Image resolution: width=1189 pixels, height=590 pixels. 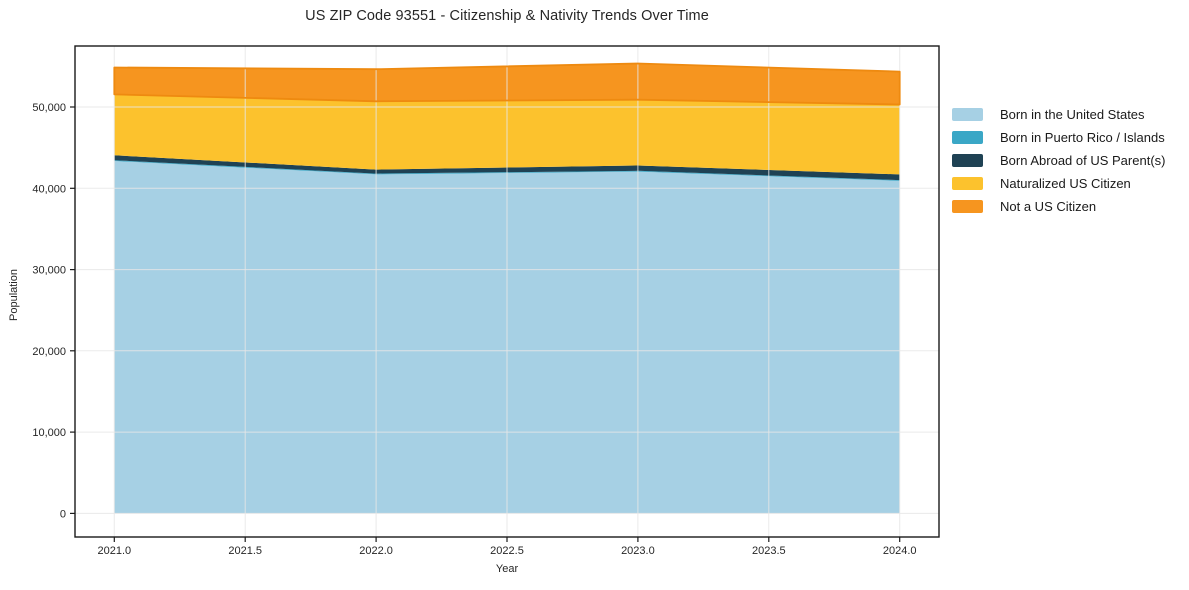 I want to click on legend-item-born-in-the-united-states: Born in the United States, so click(x=1058, y=114).